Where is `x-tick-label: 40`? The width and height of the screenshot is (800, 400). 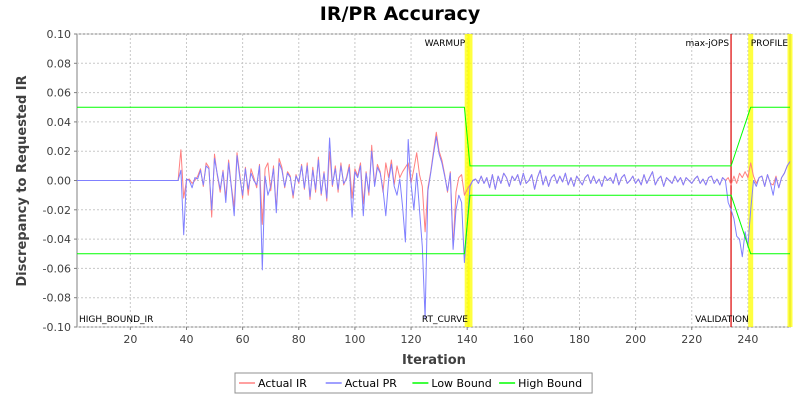 x-tick-label: 40 is located at coordinates (186, 339).